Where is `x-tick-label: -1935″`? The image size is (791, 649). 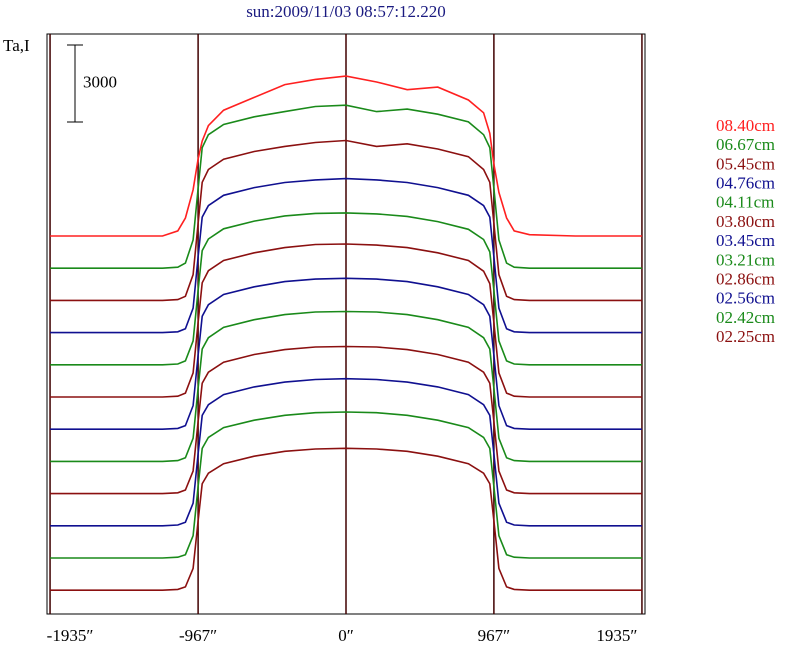
x-tick-label: -1935″ is located at coordinates (70, 635).